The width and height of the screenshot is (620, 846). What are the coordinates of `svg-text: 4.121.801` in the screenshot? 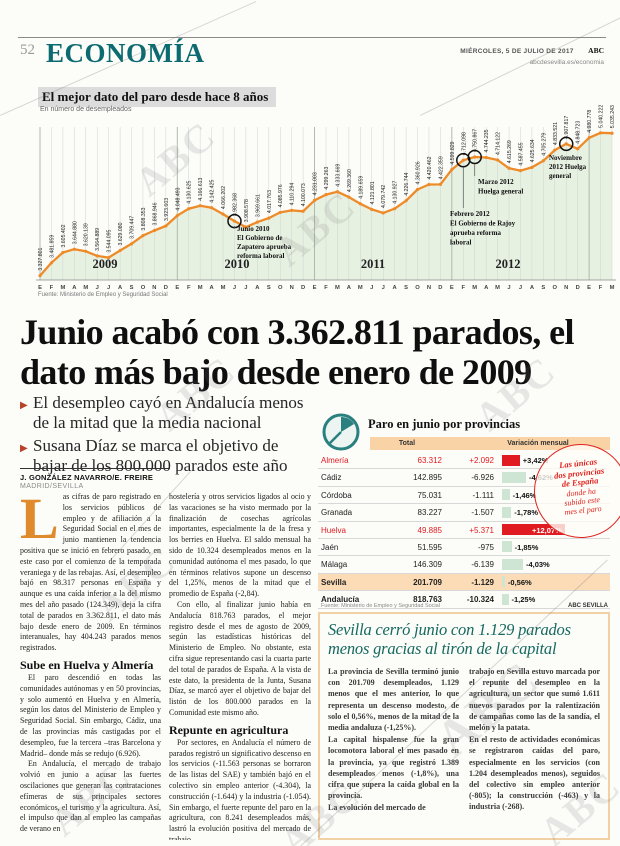 It's located at (373, 192).